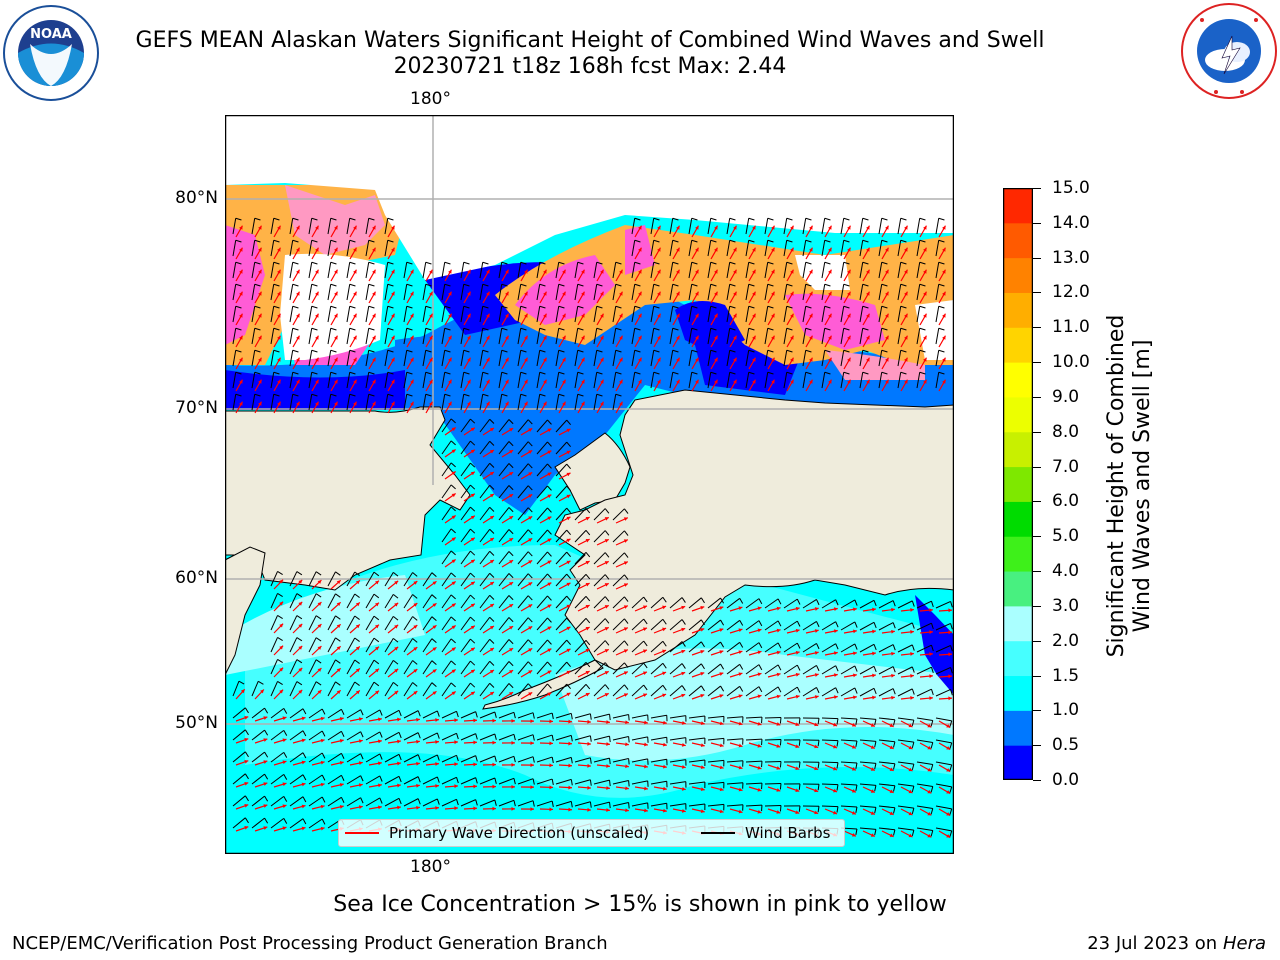  I want to click on colorbar-tick-label: 4.0, so click(1066, 571).